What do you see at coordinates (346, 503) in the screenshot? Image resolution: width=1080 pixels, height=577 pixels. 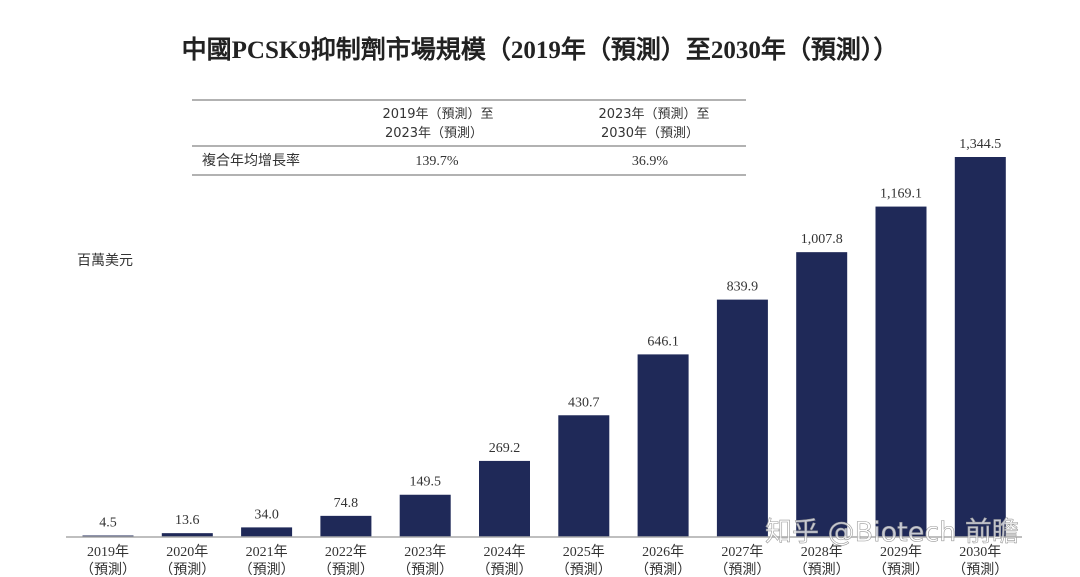 I see `data-label: 74.8` at bounding box center [346, 503].